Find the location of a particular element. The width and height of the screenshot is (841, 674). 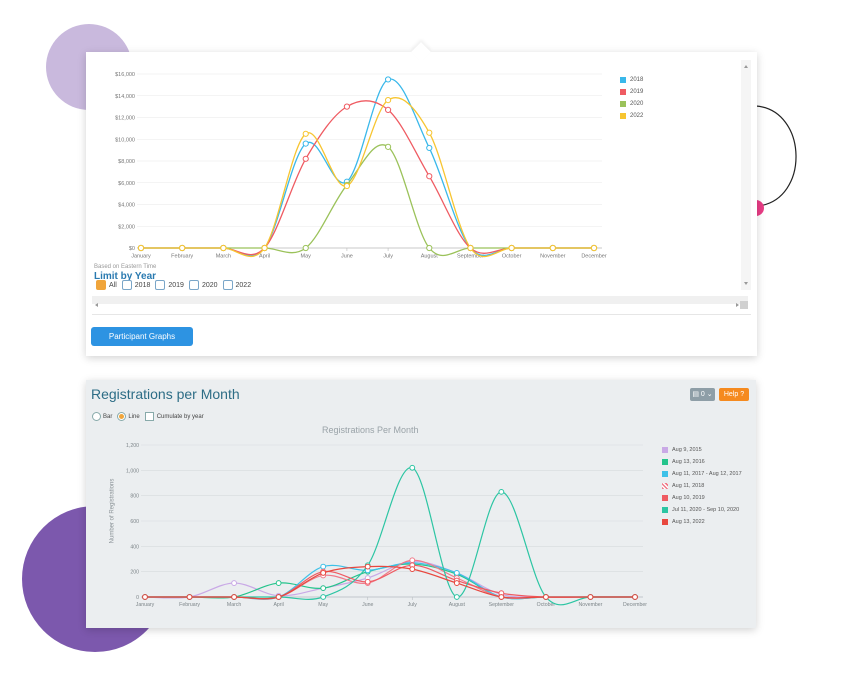

y-tick-label: 1,200 is located at coordinates (132, 446).